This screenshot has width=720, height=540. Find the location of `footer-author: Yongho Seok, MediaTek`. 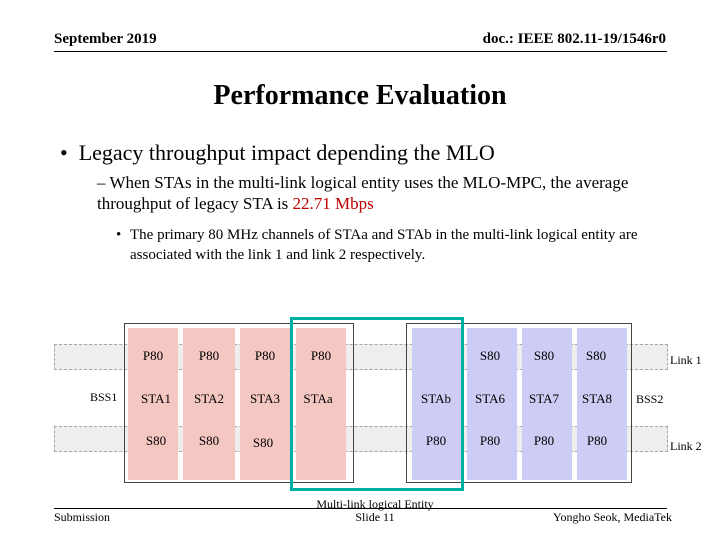

footer-author: Yongho Seok, MediaTek is located at coordinates (612, 517).